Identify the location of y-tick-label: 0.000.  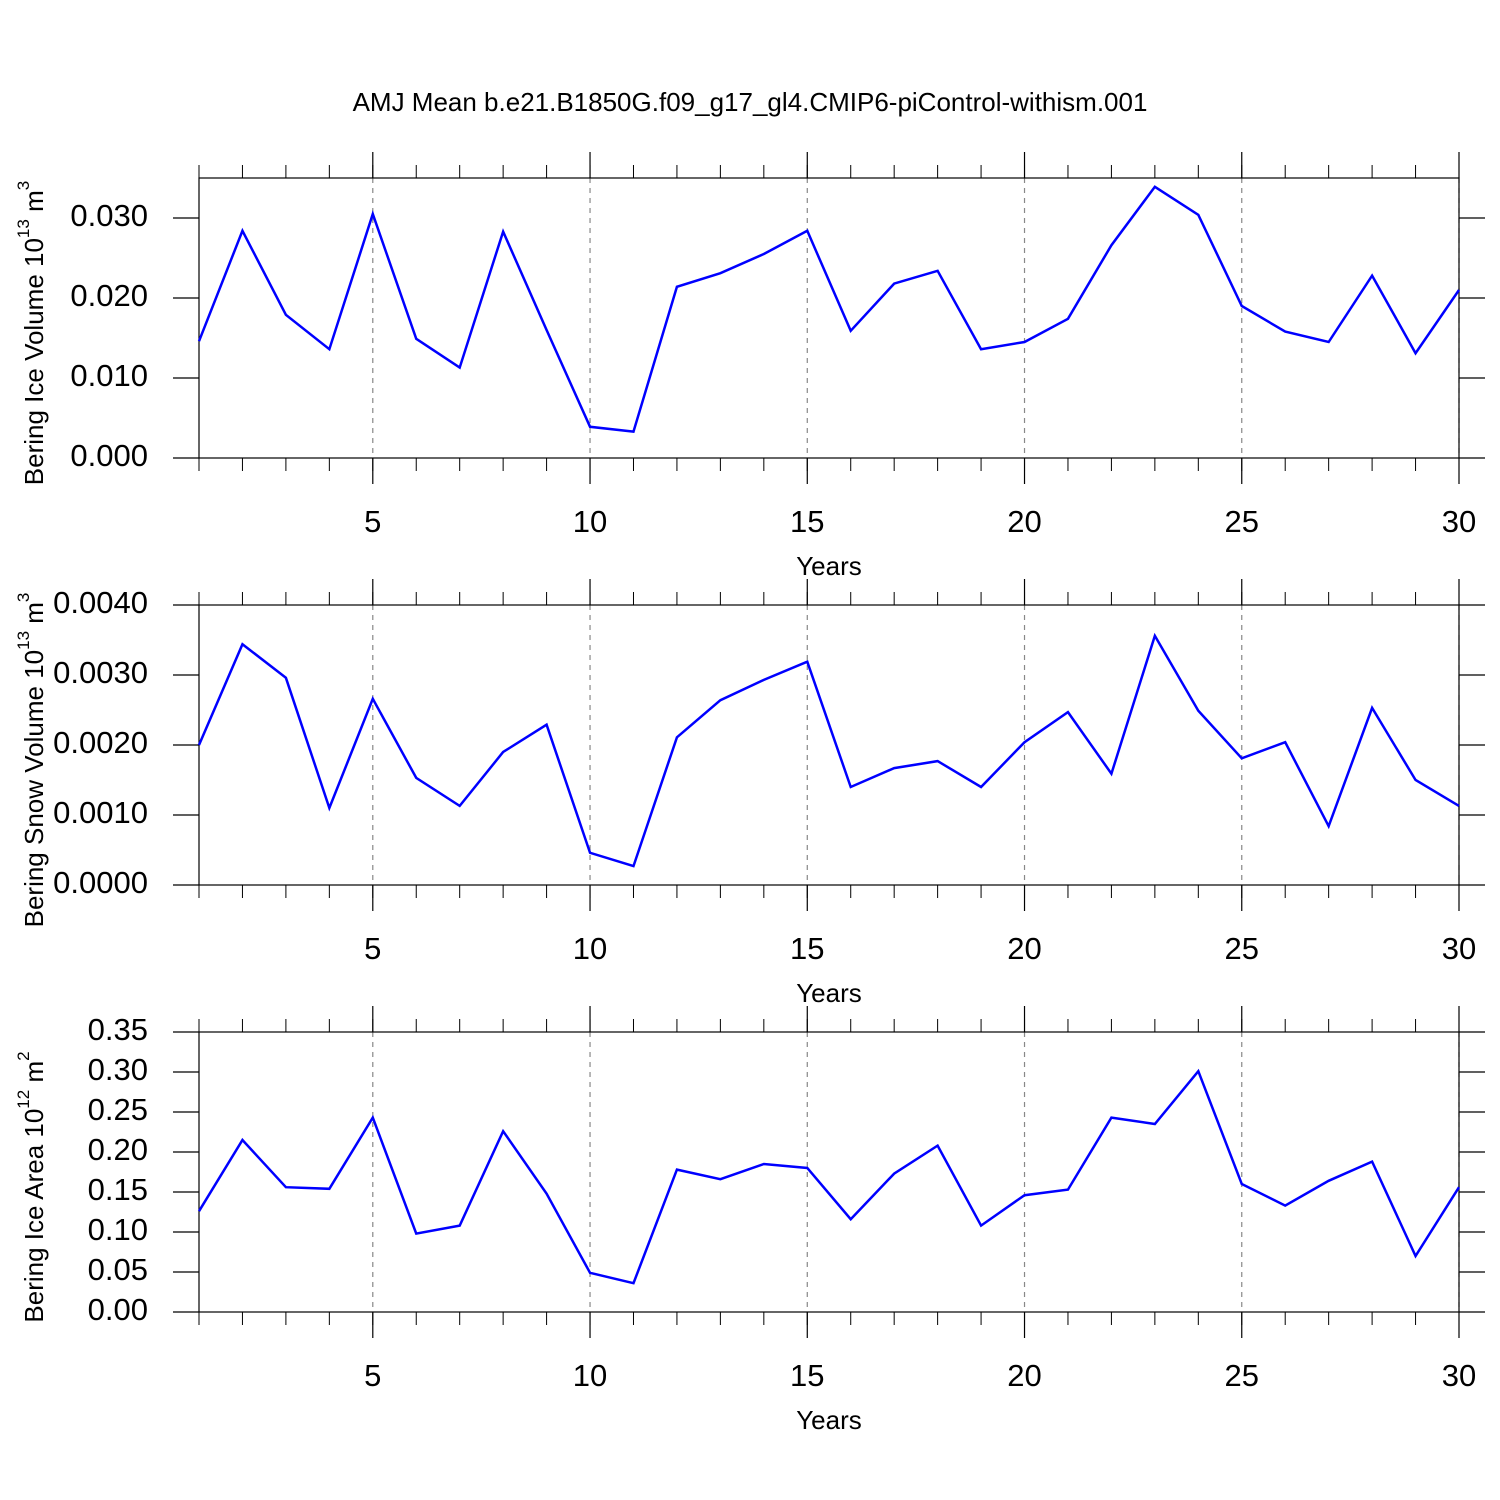
(109, 455).